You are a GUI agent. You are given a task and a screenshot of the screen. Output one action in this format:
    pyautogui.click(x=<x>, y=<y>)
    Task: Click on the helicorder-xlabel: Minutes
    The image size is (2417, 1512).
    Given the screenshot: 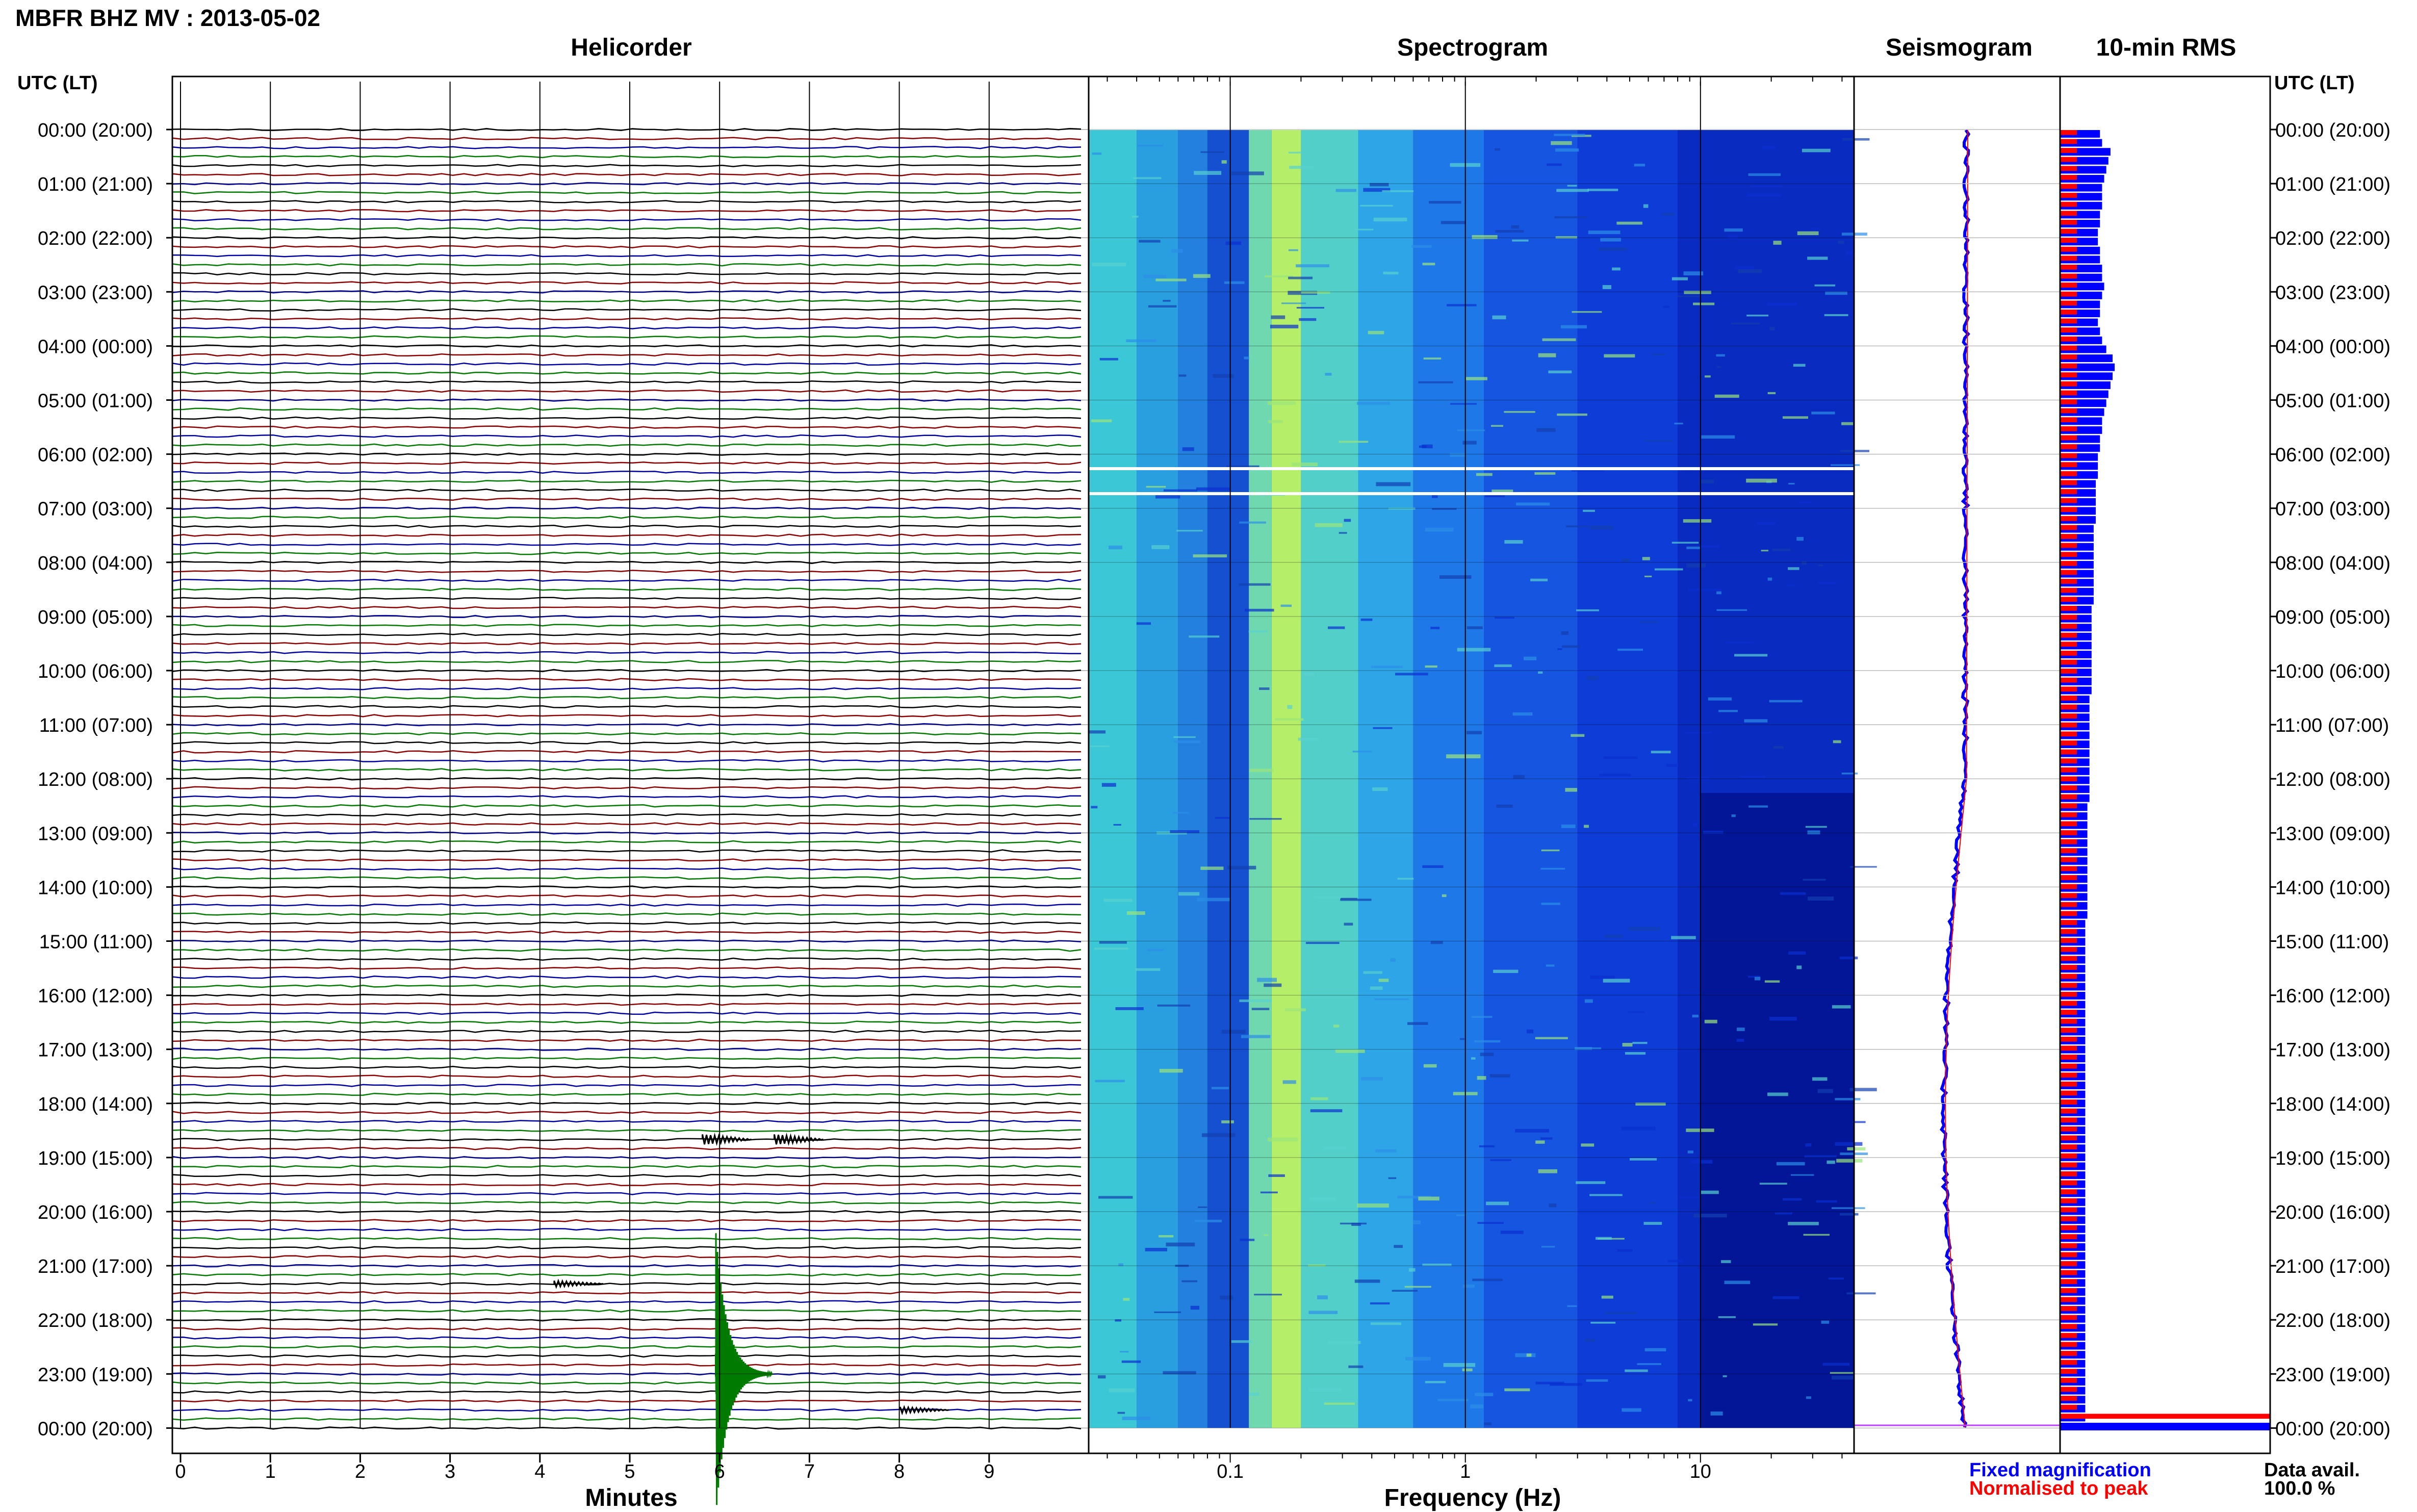 What is the action you would take?
    pyautogui.click(x=631, y=1497)
    